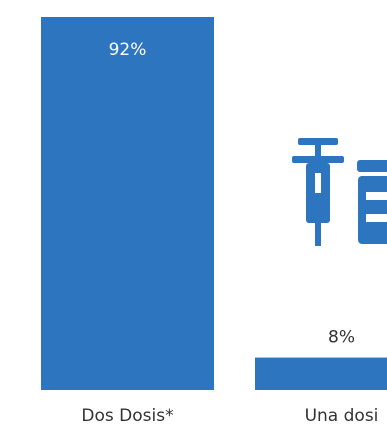 This screenshot has height=424, width=387. What do you see at coordinates (127, 415) in the screenshot?
I see `category-label-1: Dos Dosis*` at bounding box center [127, 415].